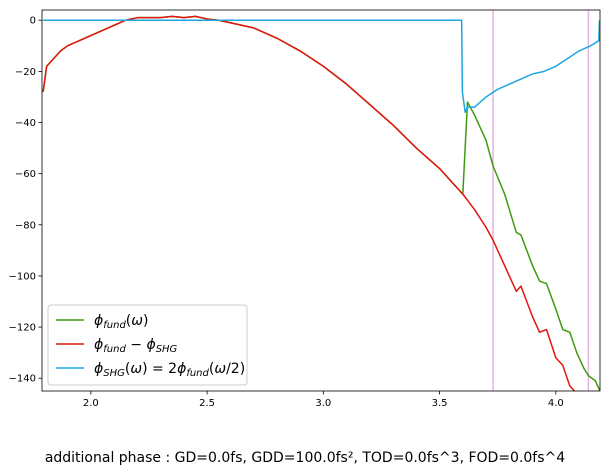 The width and height of the screenshot is (610, 474). What do you see at coordinates (440, 403) in the screenshot?
I see `x-tick-label: 3.5` at bounding box center [440, 403].